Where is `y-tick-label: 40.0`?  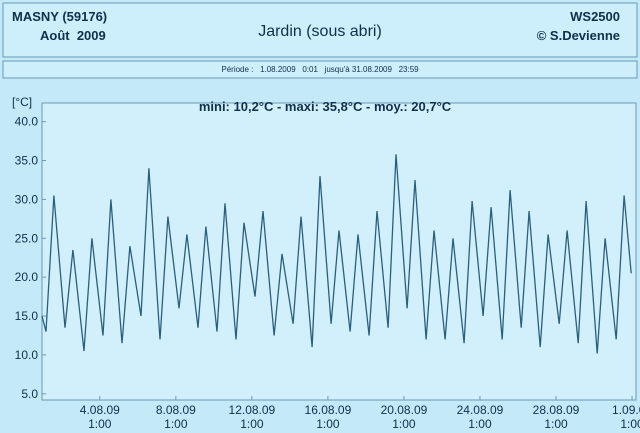 y-tick-label: 40.0 is located at coordinates (27, 122).